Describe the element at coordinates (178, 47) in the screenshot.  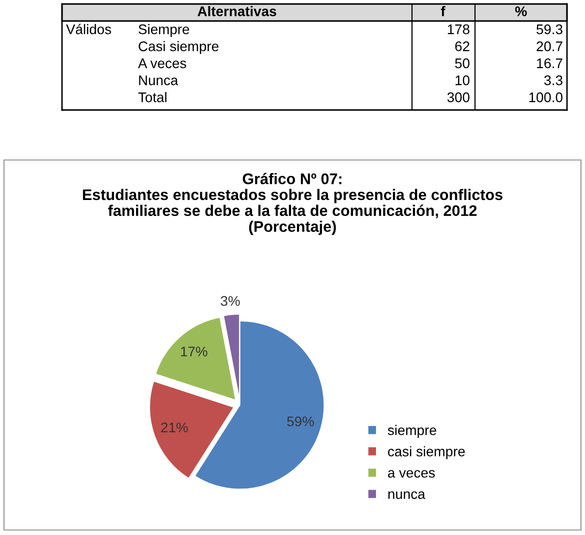
I see `text: Casi siempre` at that location.